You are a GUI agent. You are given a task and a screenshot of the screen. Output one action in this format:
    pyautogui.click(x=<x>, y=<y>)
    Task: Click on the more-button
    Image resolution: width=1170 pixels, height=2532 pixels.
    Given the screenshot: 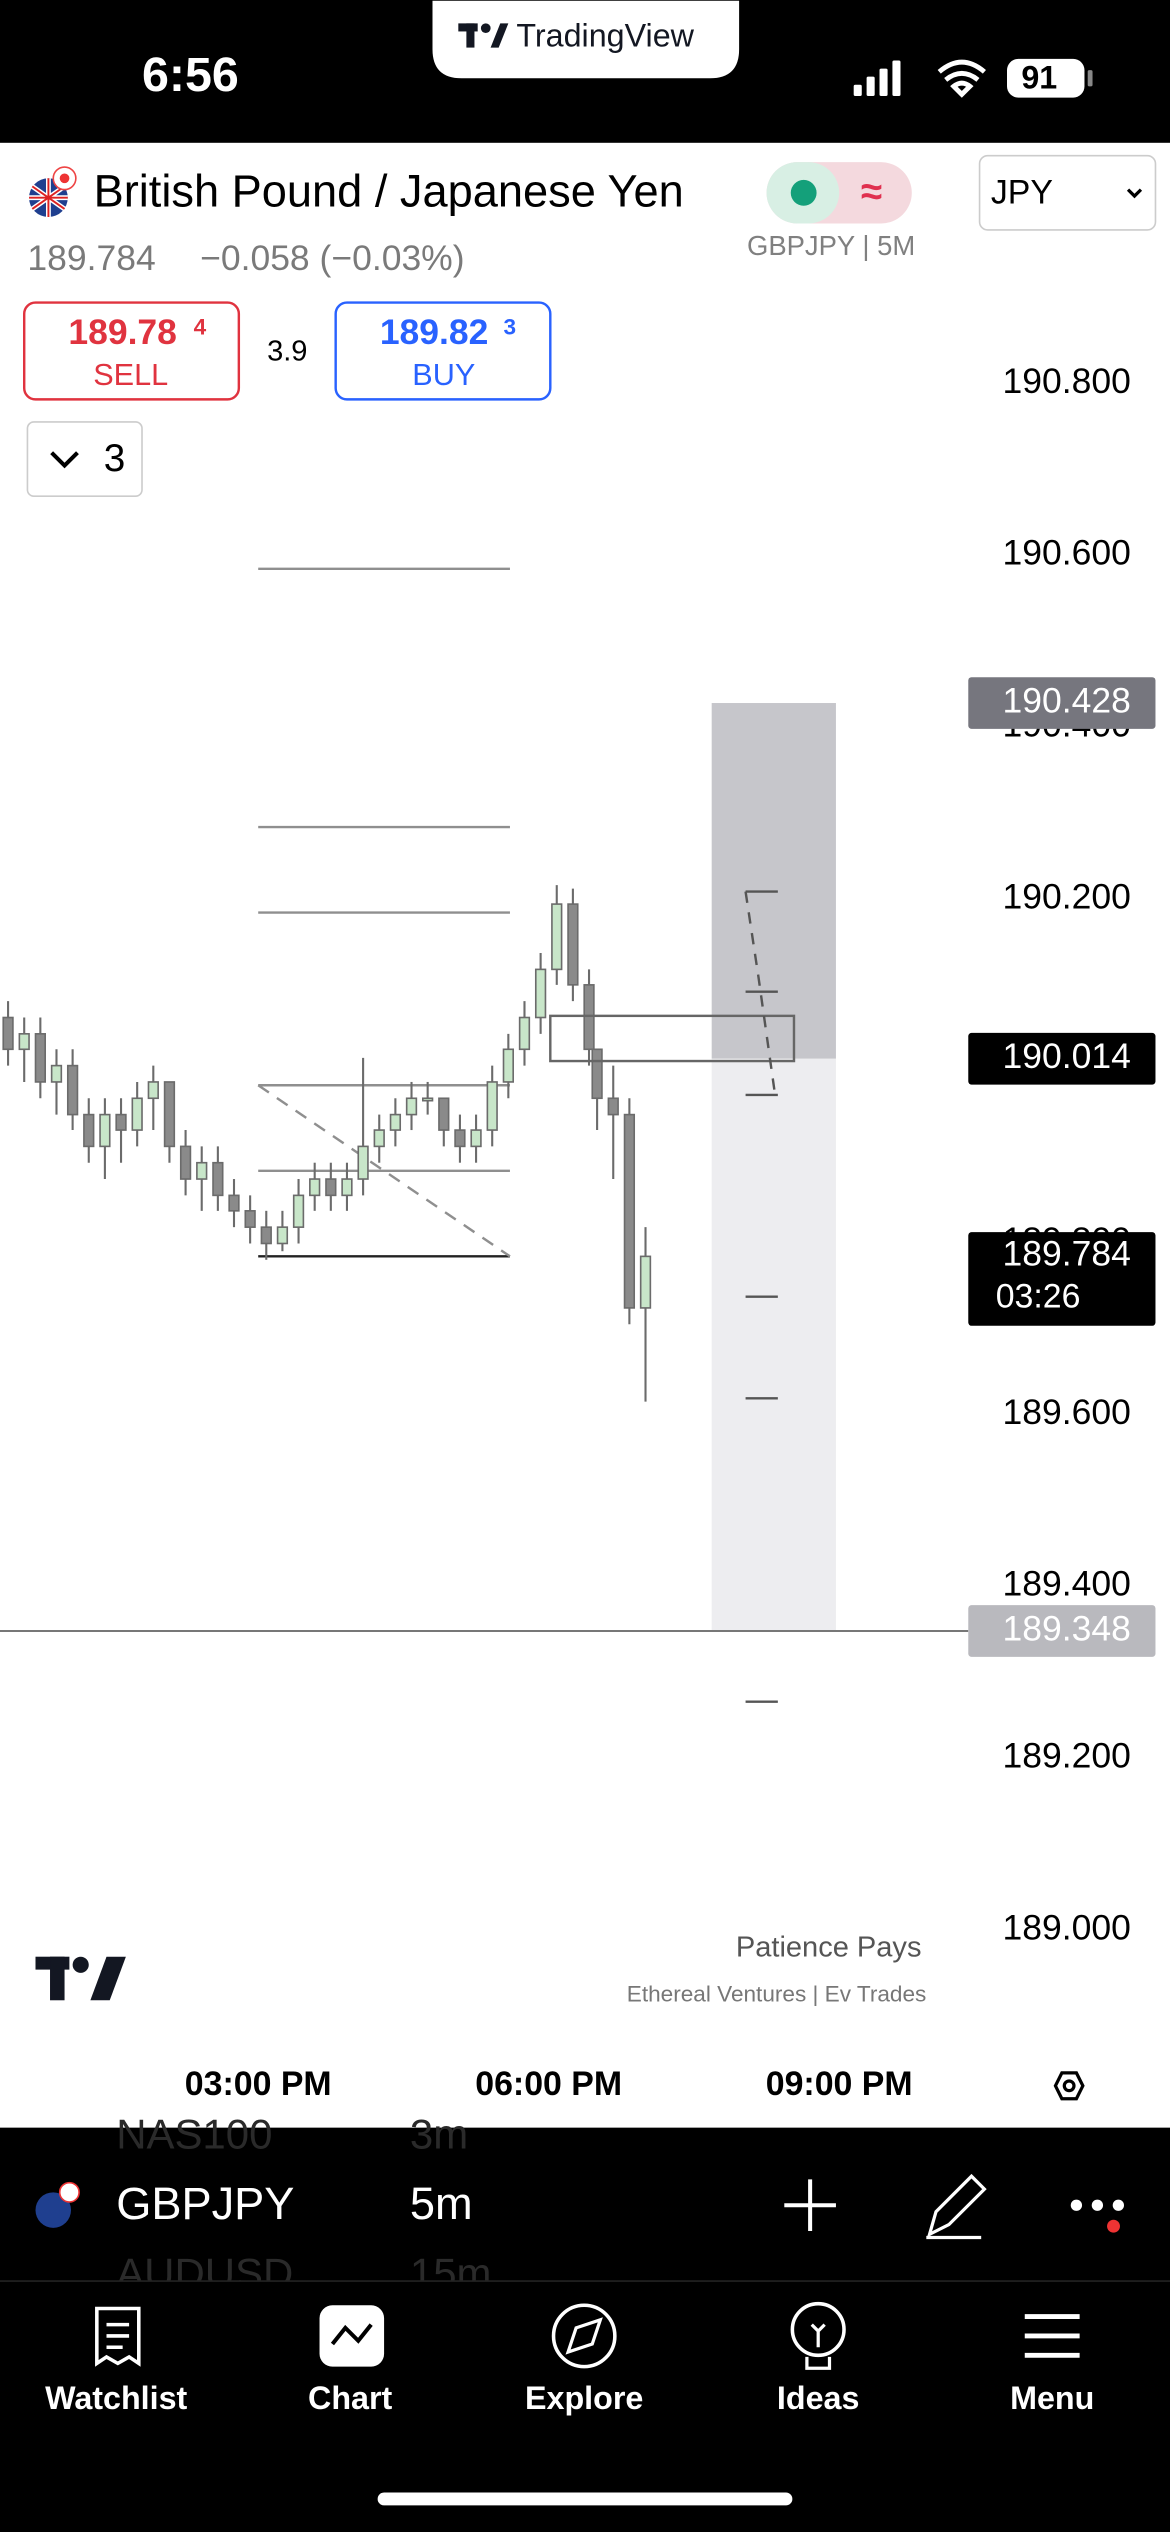 What is the action you would take?
    pyautogui.click(x=1097, y=2205)
    